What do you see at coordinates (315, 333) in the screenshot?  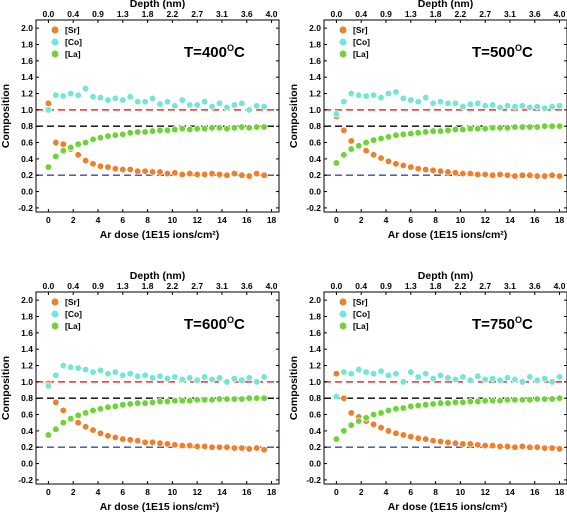 I see `y-tick-label: 1.6` at bounding box center [315, 333].